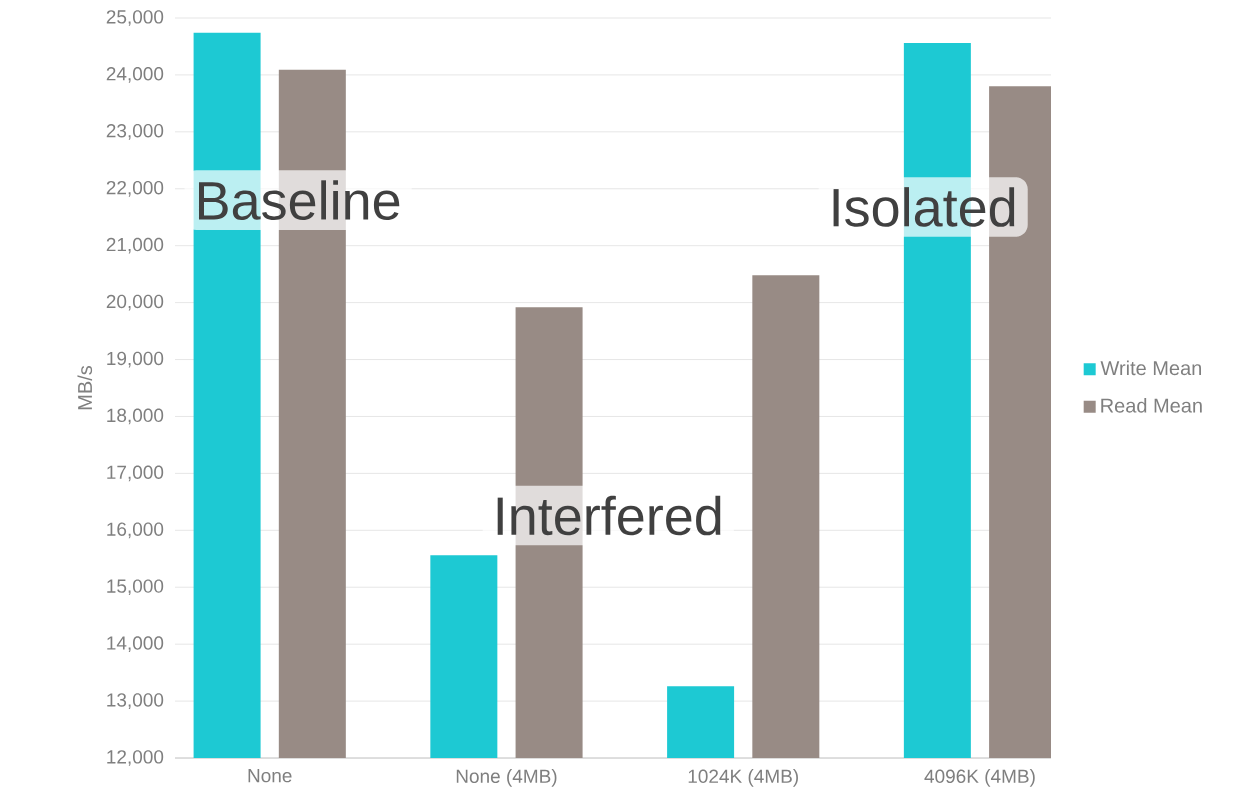 The width and height of the screenshot is (1246, 800). What do you see at coordinates (135, 245) in the screenshot?
I see `y-tick-label: 21,000` at bounding box center [135, 245].